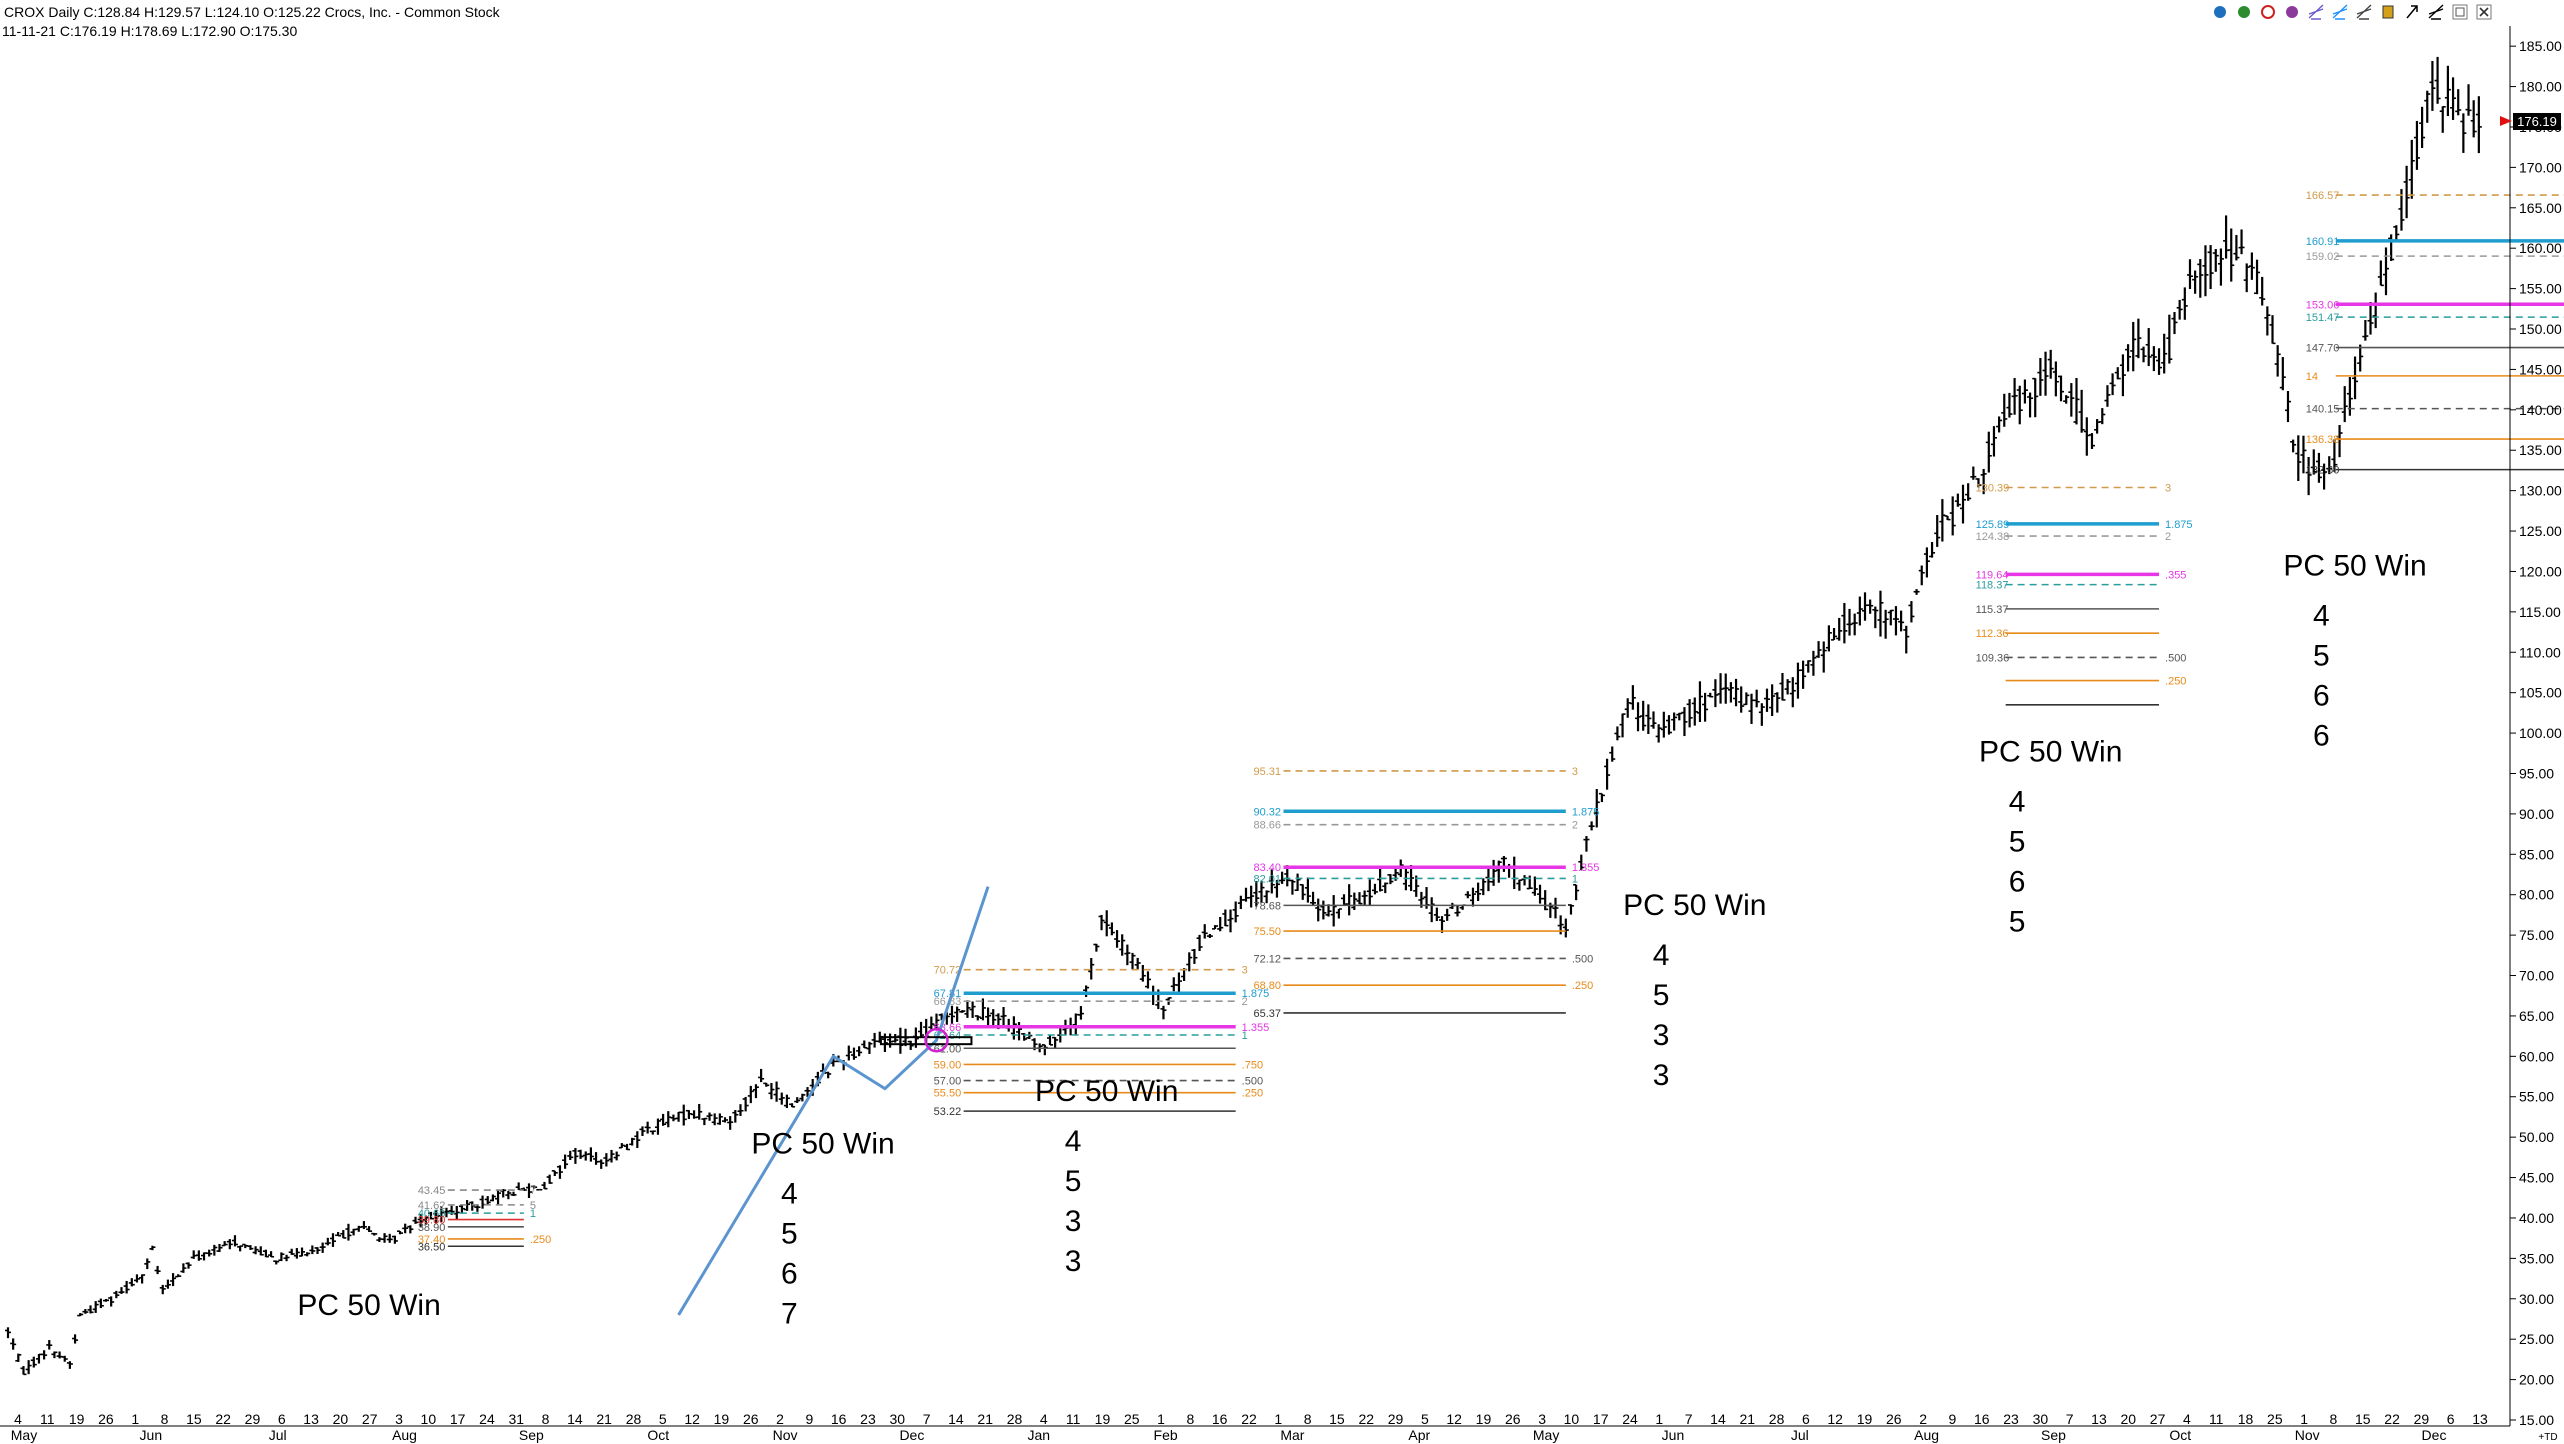 The width and height of the screenshot is (2564, 1444). I want to click on fib-level-ratio: 7, so click(533, 1191).